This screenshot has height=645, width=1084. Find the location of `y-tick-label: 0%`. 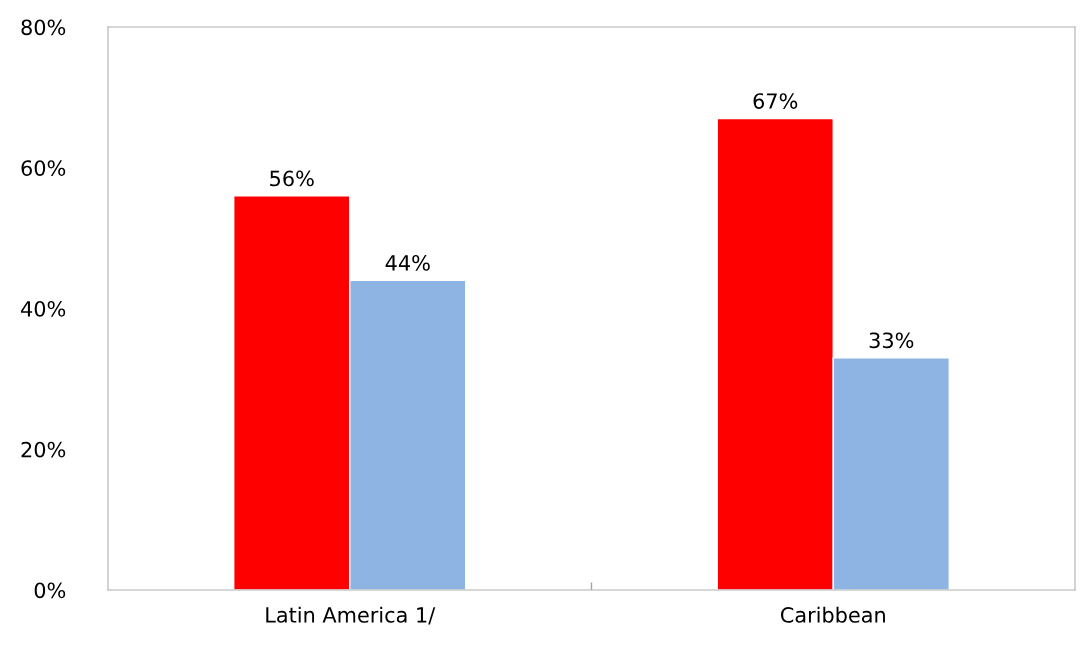

y-tick-label: 0% is located at coordinates (50, 590).